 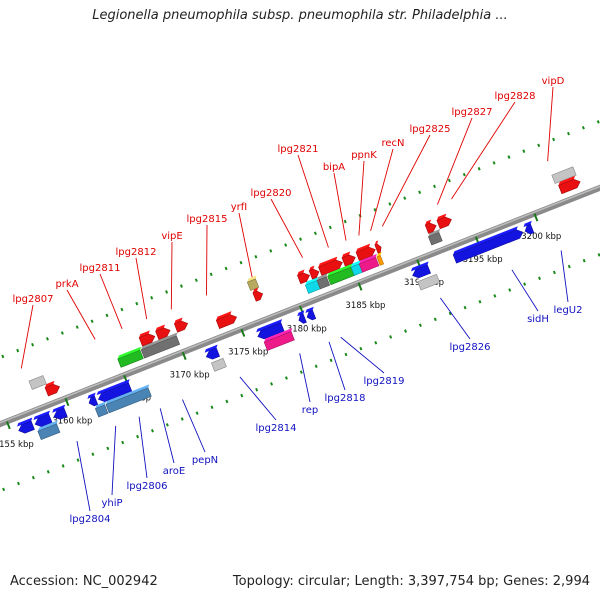 I want to click on gene-label: lpg2826, so click(x=470, y=347).